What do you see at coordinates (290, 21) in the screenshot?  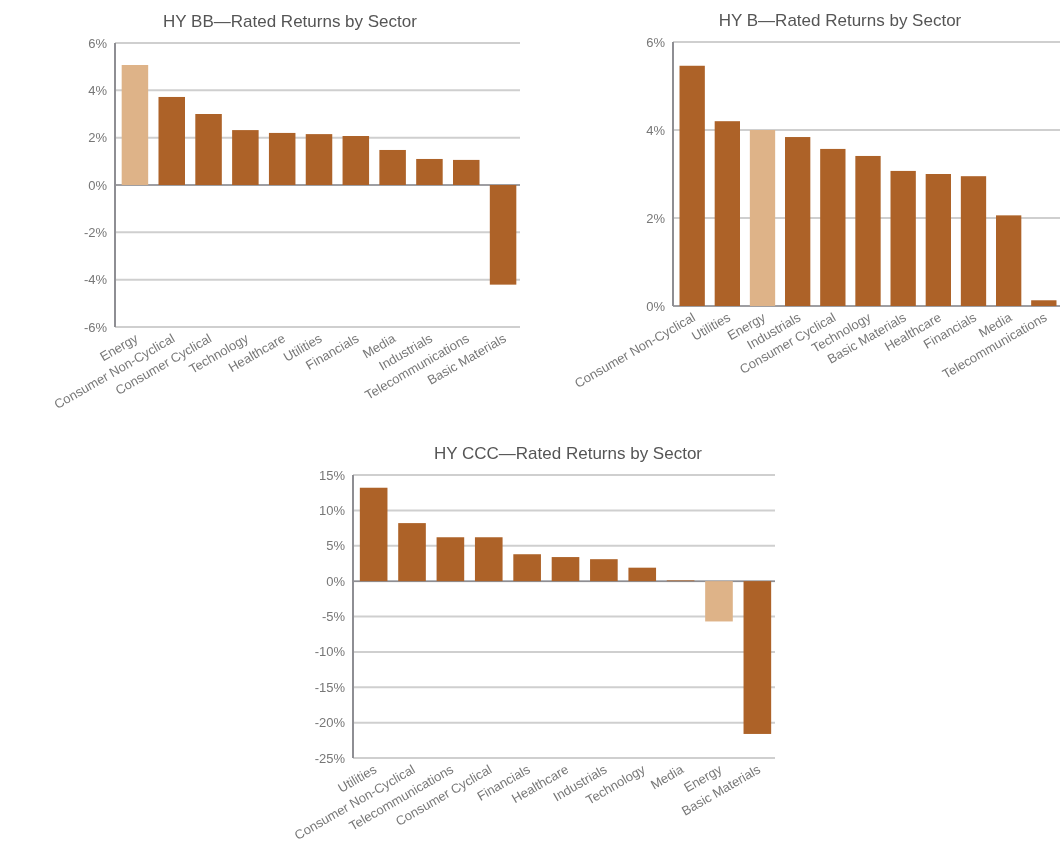 I see `chart-title: HY BB—Rated Returns by Sector` at bounding box center [290, 21].